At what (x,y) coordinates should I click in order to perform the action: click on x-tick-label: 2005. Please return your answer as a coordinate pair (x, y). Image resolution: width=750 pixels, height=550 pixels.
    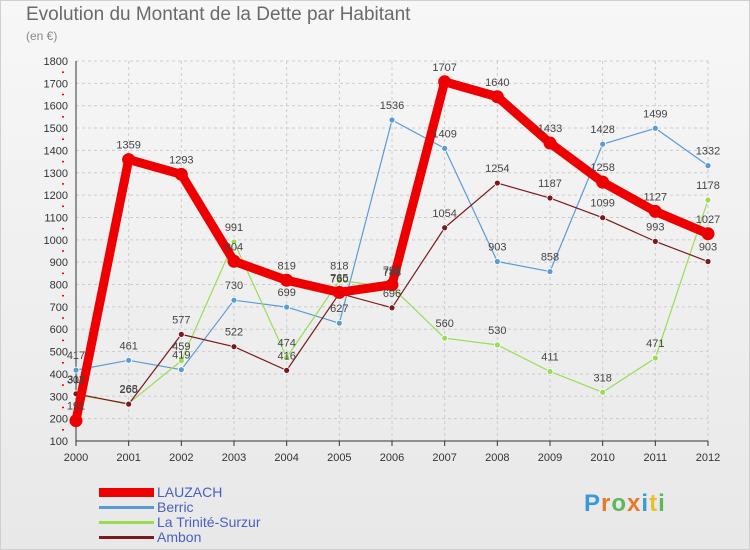
    Looking at the image, I should click on (339, 458).